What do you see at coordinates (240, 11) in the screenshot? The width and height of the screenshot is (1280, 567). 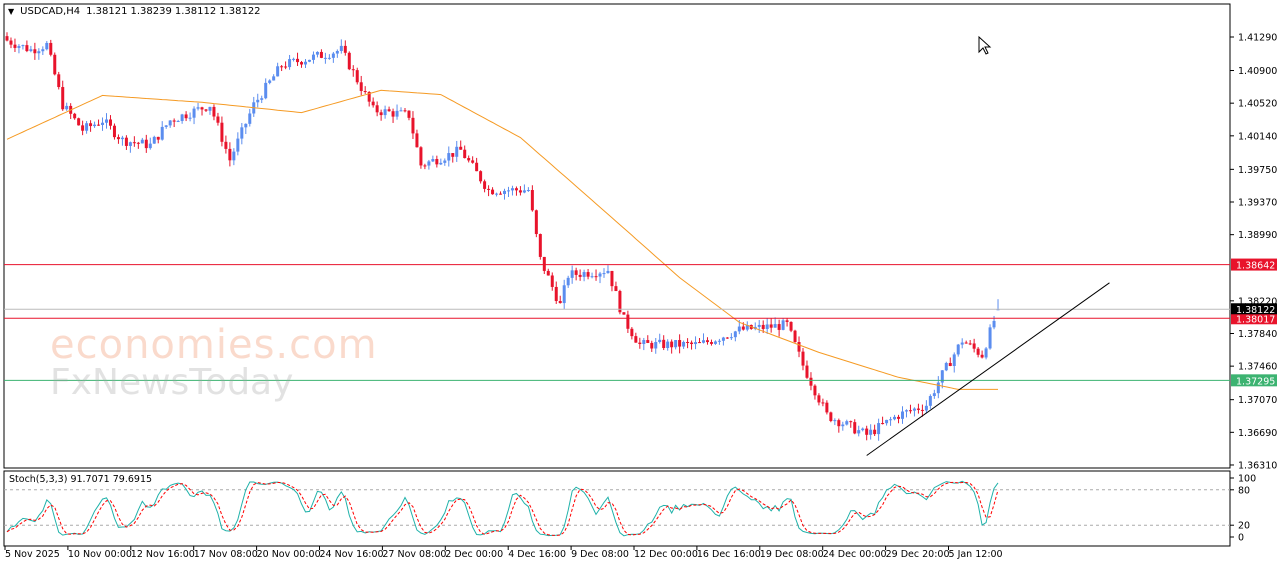 I see `ohlc-close: 1.38122` at bounding box center [240, 11].